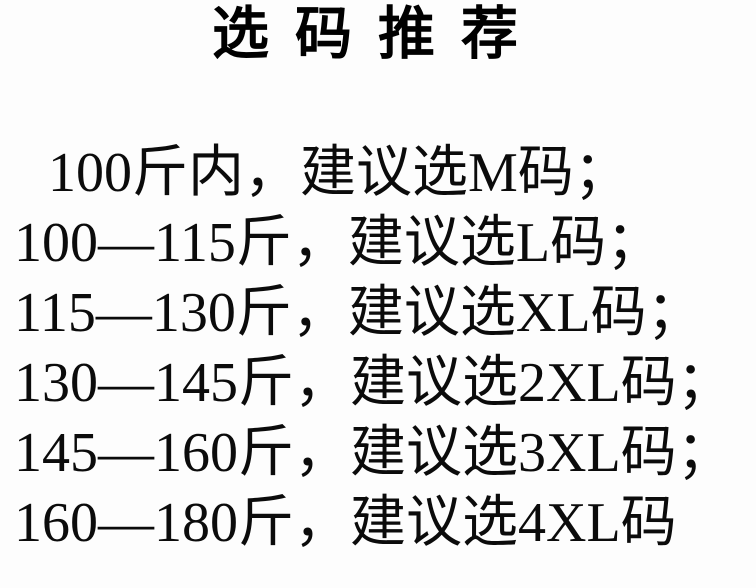 This screenshot has width=756, height=588. What do you see at coordinates (358, 313) in the screenshot?
I see `size-recommendation-line: 115—130斤，建议选XL码；` at bounding box center [358, 313].